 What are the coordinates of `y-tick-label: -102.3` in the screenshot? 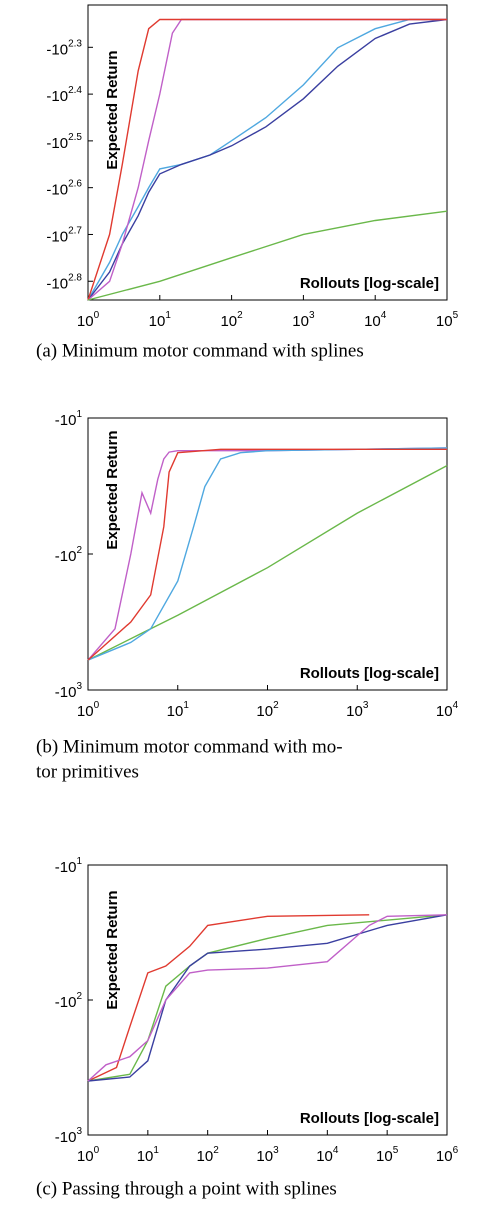 It's located at (64, 48).